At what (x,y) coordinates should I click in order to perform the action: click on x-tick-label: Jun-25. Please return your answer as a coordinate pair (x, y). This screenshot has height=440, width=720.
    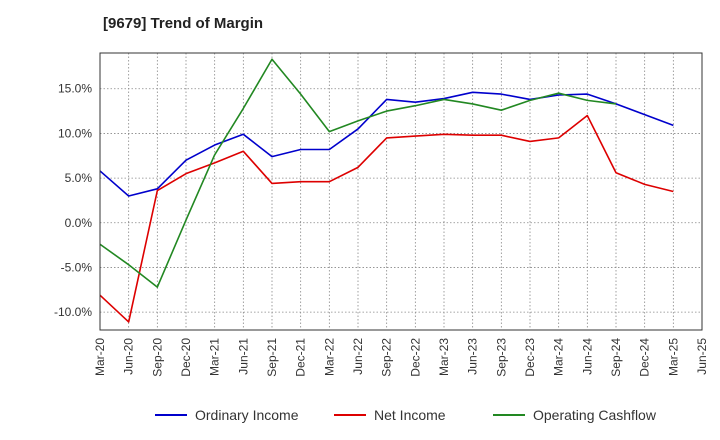
    Looking at the image, I should click on (702, 356).